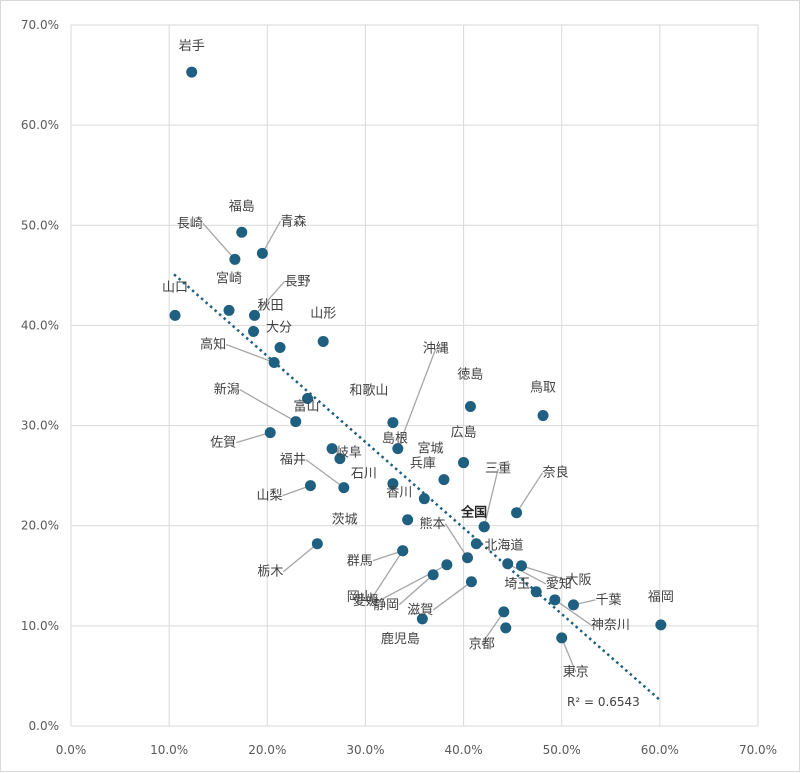 Image resolution: width=800 pixels, height=773 pixels. What do you see at coordinates (603, 702) in the screenshot?
I see `r-squared-label: R² = 0.6543` at bounding box center [603, 702].